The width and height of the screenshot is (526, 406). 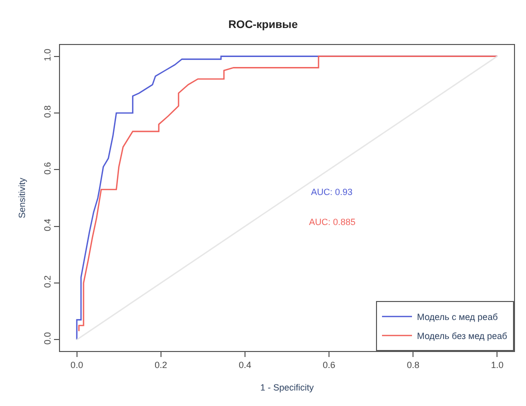 What do you see at coordinates (462, 336) in the screenshot?
I see `legend-label: Модель без мед реаб` at bounding box center [462, 336].